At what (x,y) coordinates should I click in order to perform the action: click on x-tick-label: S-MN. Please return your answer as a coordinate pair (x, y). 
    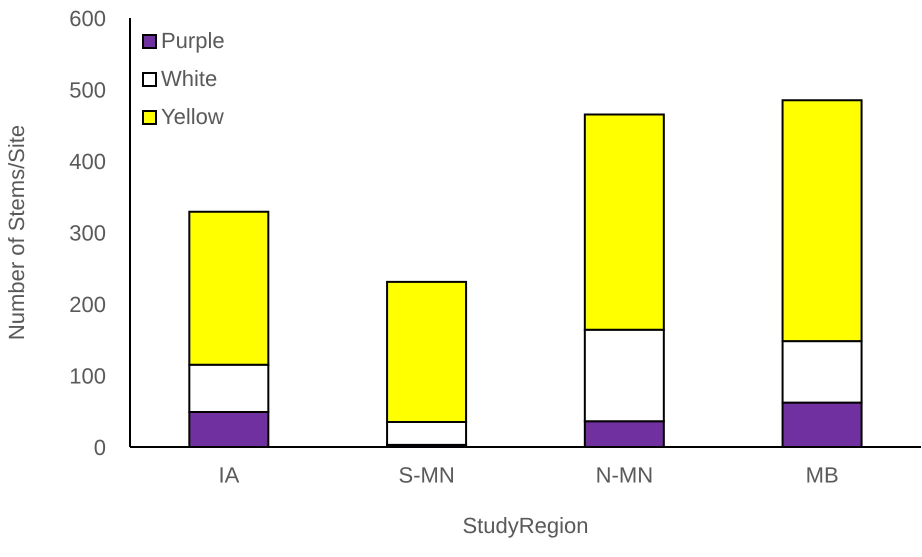
    Looking at the image, I should click on (426, 475).